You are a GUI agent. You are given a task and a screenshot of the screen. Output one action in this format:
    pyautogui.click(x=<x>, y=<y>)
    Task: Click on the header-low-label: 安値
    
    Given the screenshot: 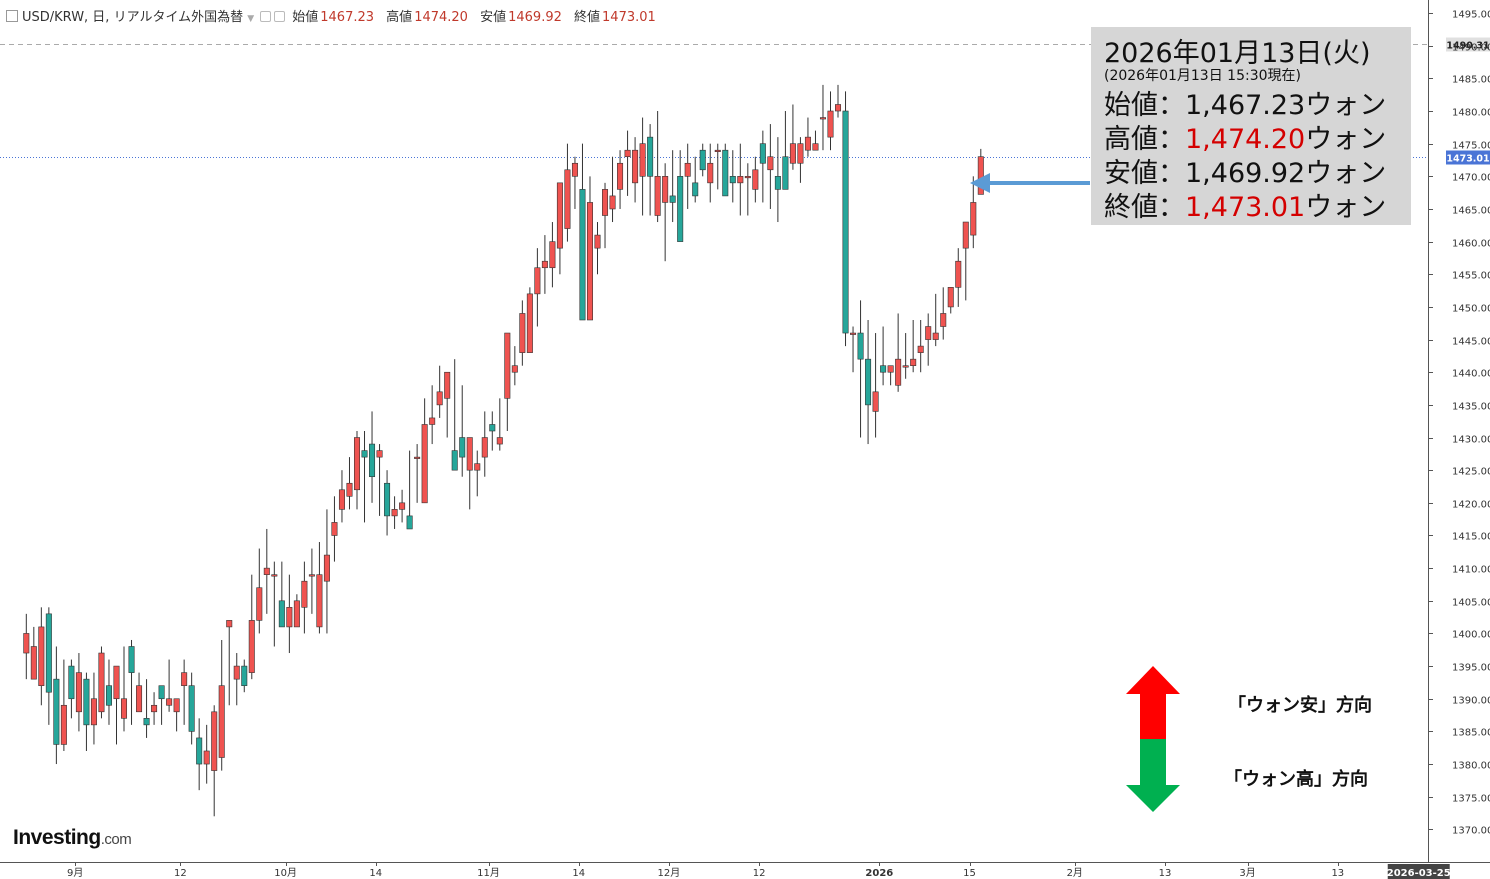 What is the action you would take?
    pyautogui.click(x=493, y=17)
    